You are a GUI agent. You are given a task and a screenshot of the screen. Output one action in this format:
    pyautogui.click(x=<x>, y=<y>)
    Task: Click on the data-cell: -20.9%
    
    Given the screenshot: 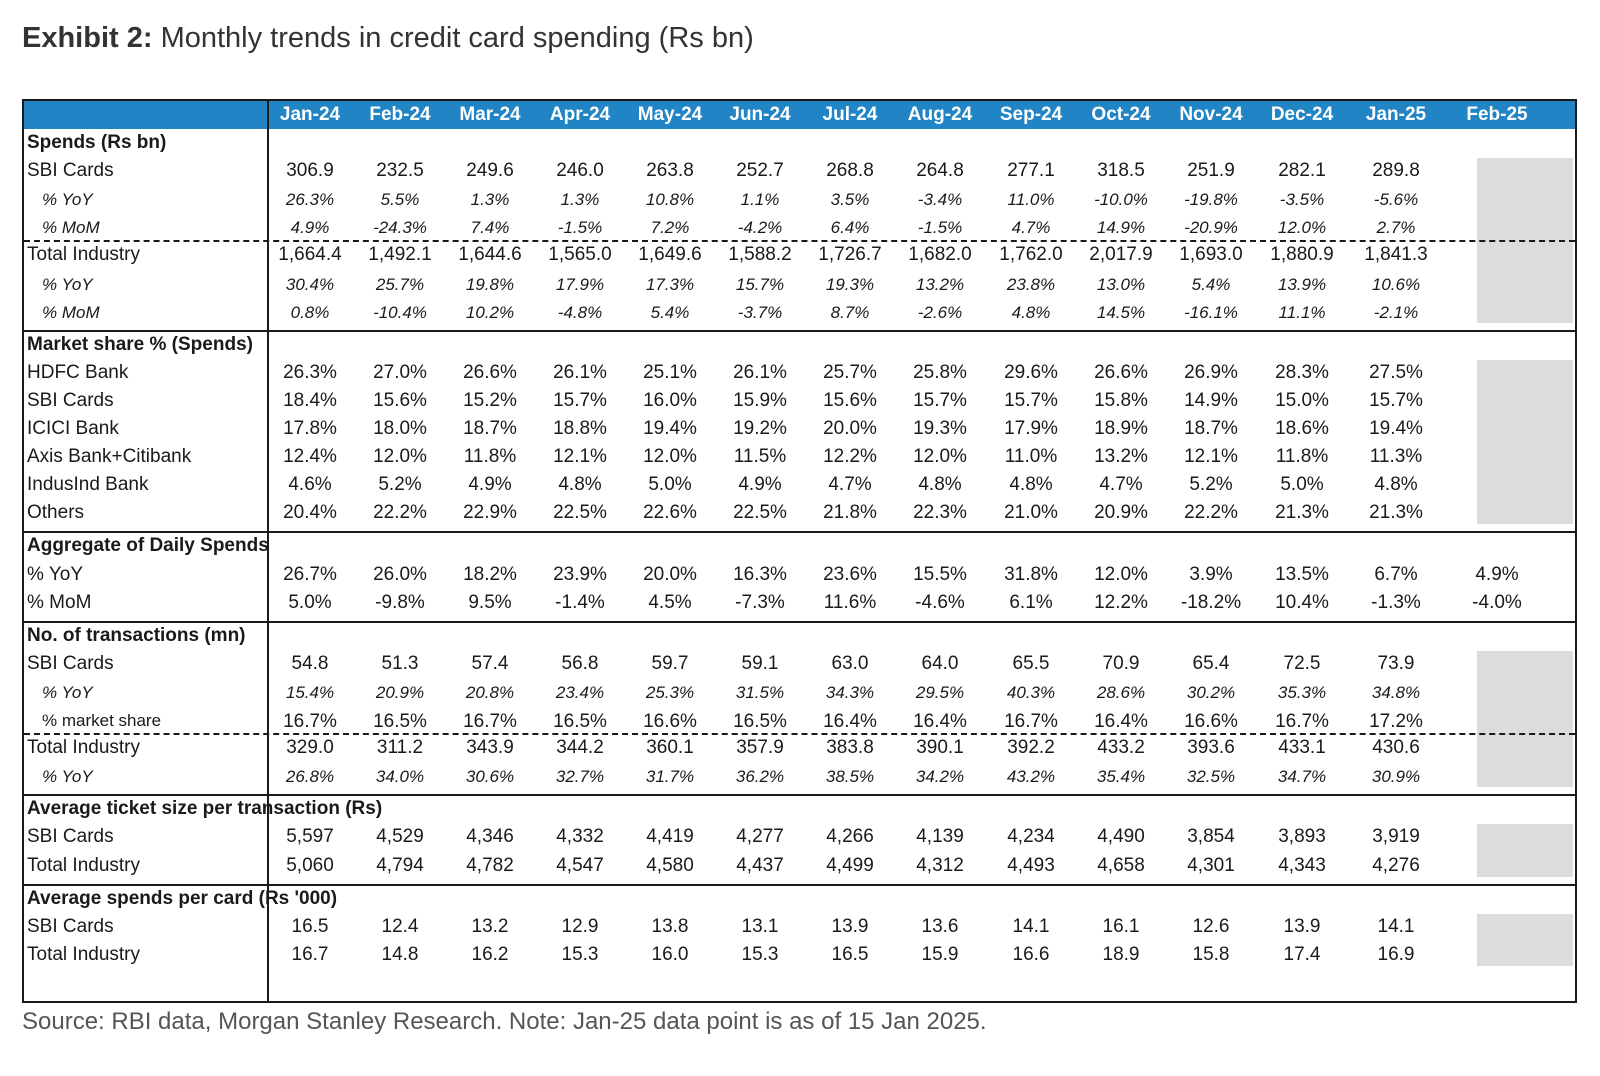 What is the action you would take?
    pyautogui.click(x=1211, y=228)
    